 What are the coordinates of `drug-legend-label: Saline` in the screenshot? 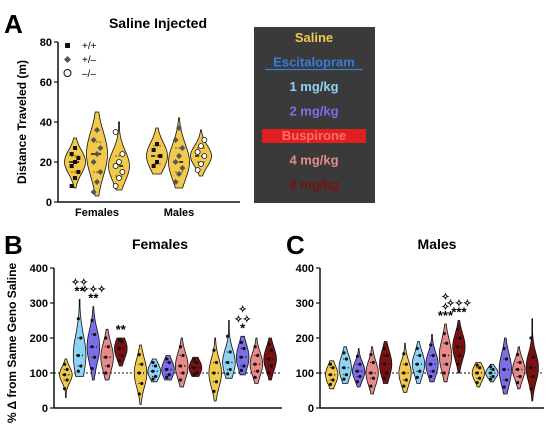 It's located at (314, 37).